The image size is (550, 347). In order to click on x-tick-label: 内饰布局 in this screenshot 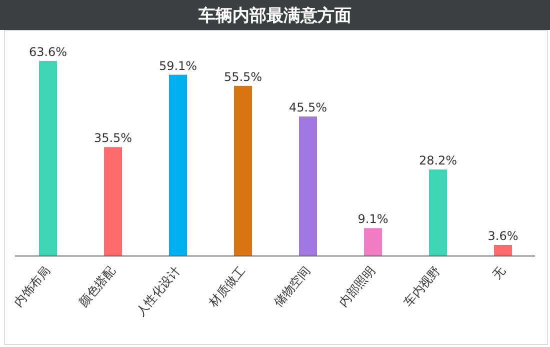, I will do `click(32, 287)`.